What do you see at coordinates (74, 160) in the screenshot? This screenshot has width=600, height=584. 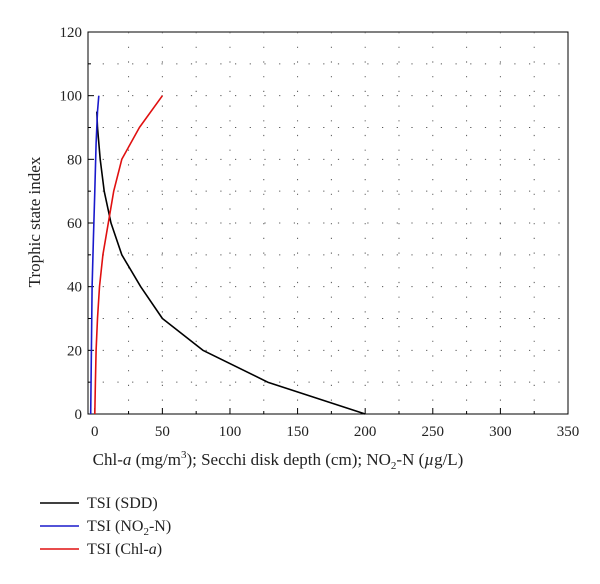 I see `y-tick-label: 80` at bounding box center [74, 160].